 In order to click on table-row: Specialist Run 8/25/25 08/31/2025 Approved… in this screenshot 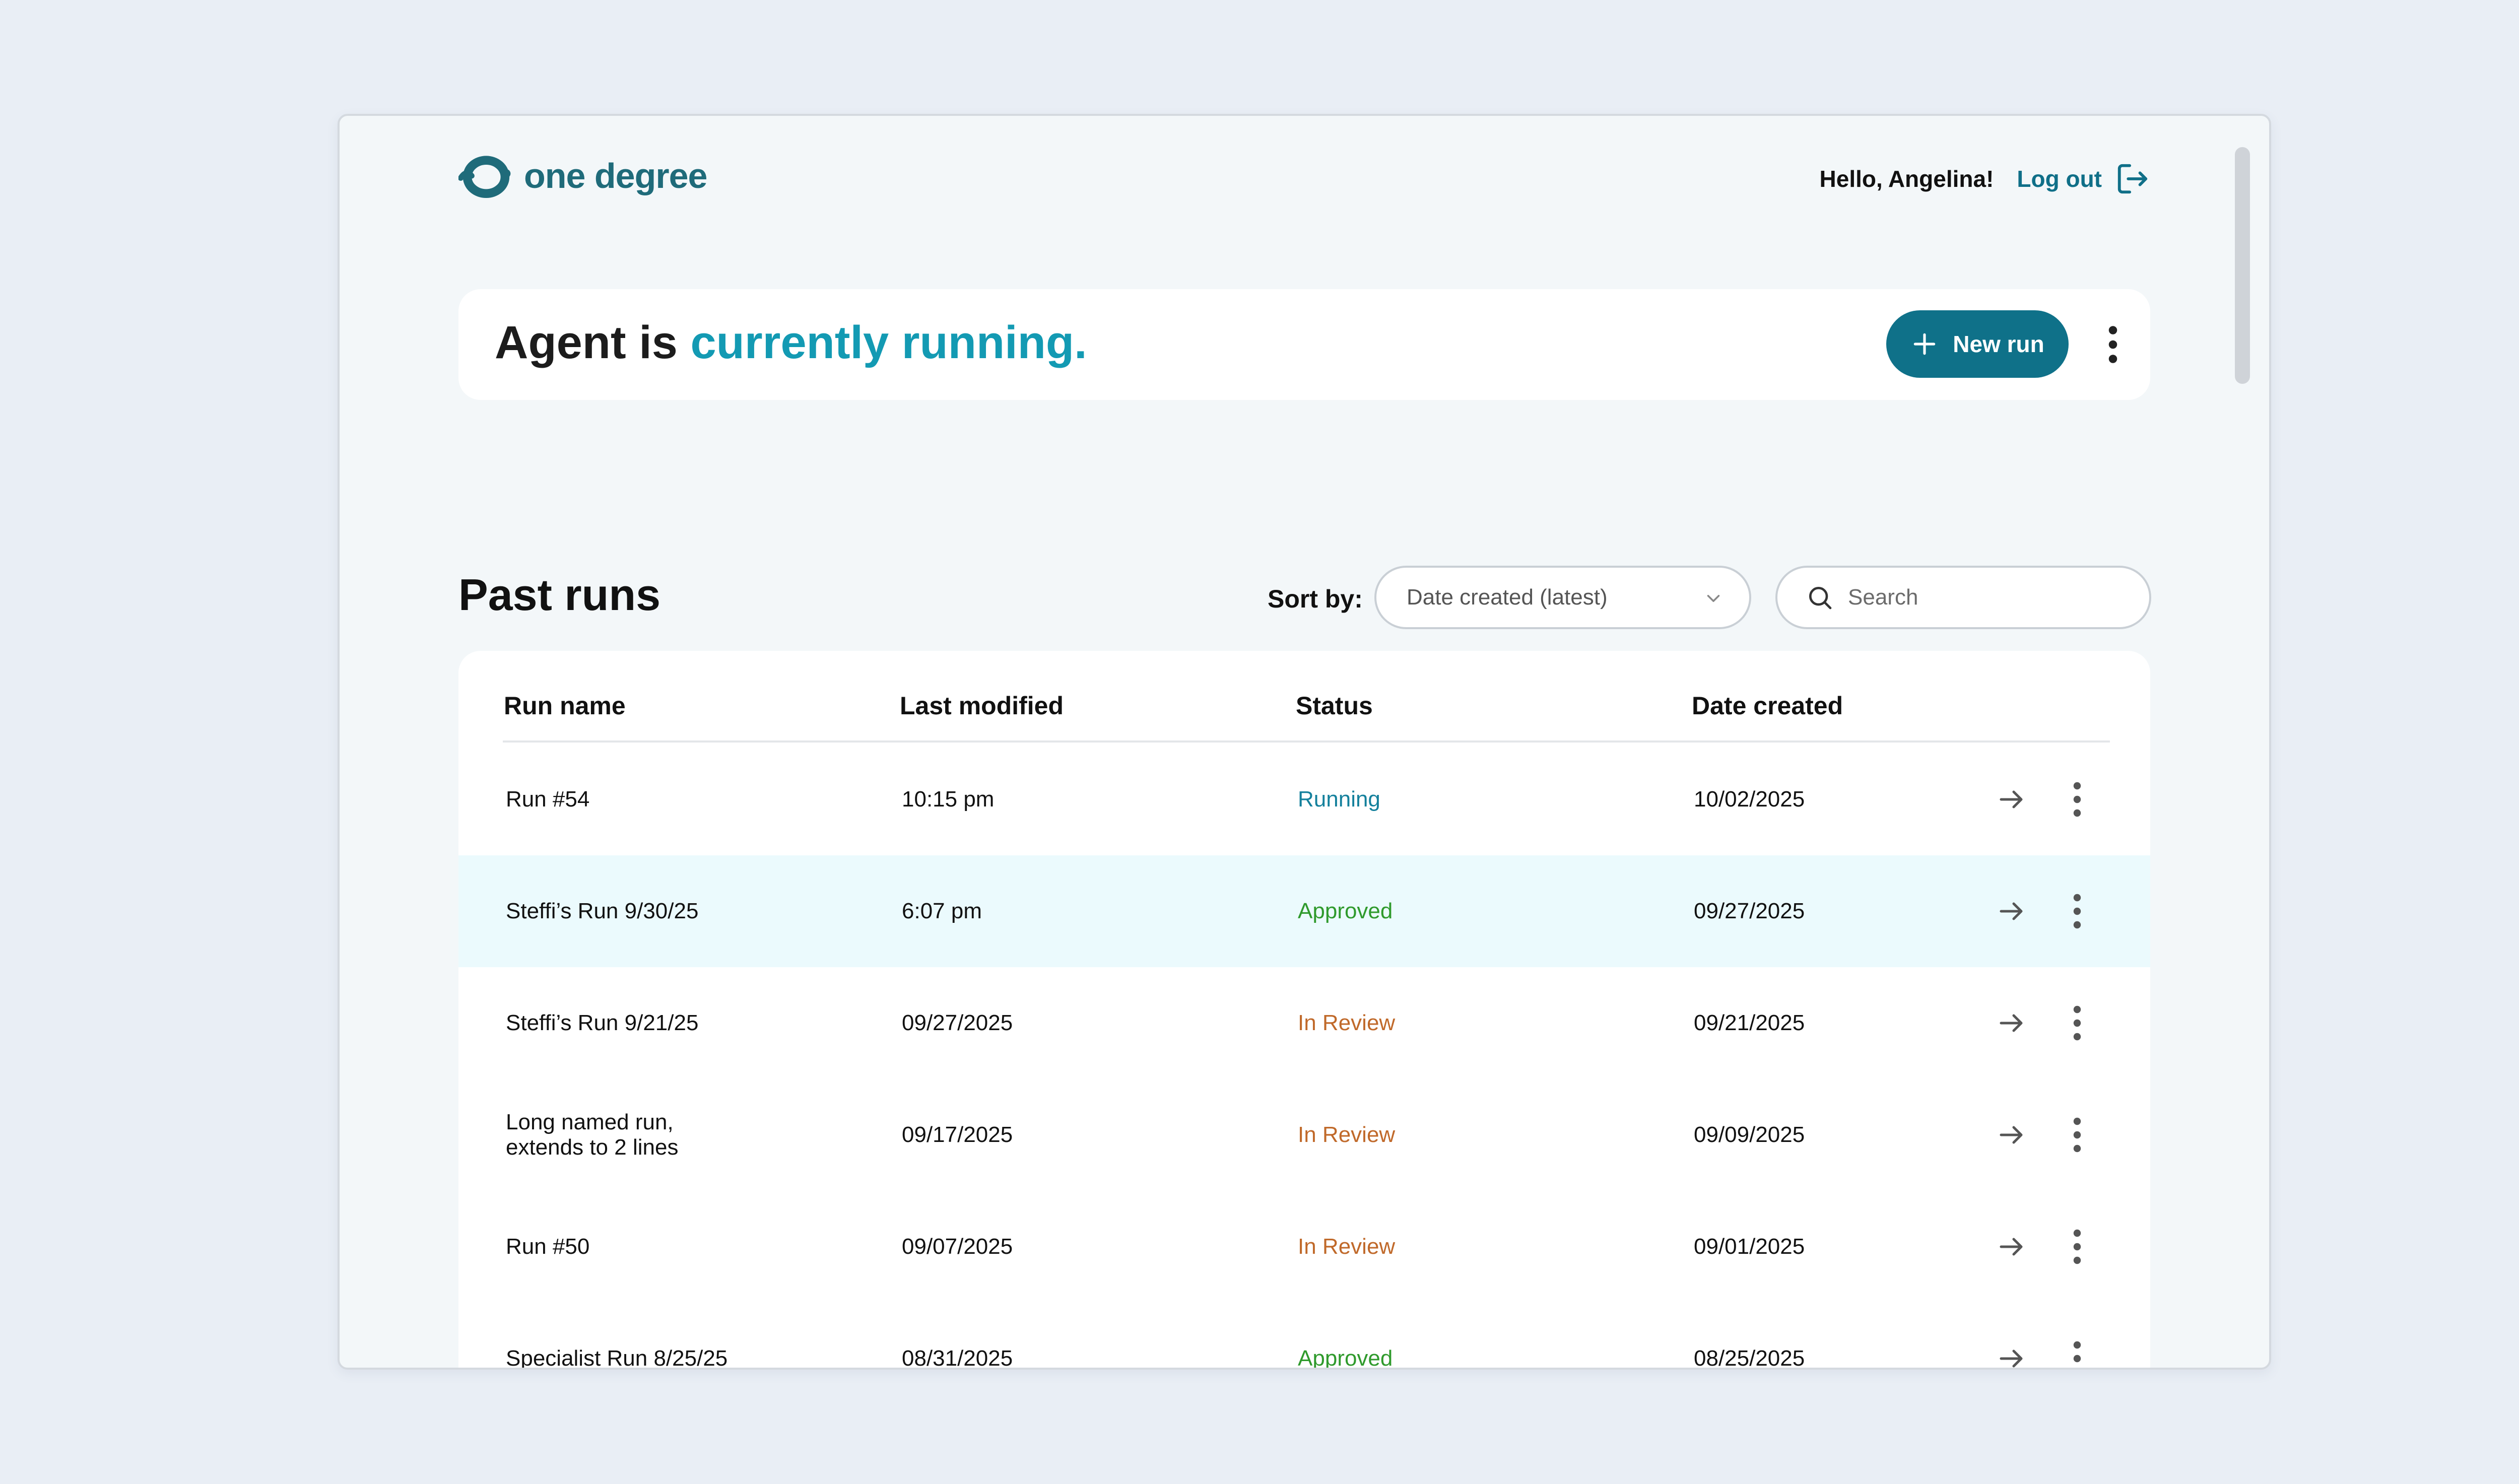, I will do `click(1304, 1336)`.